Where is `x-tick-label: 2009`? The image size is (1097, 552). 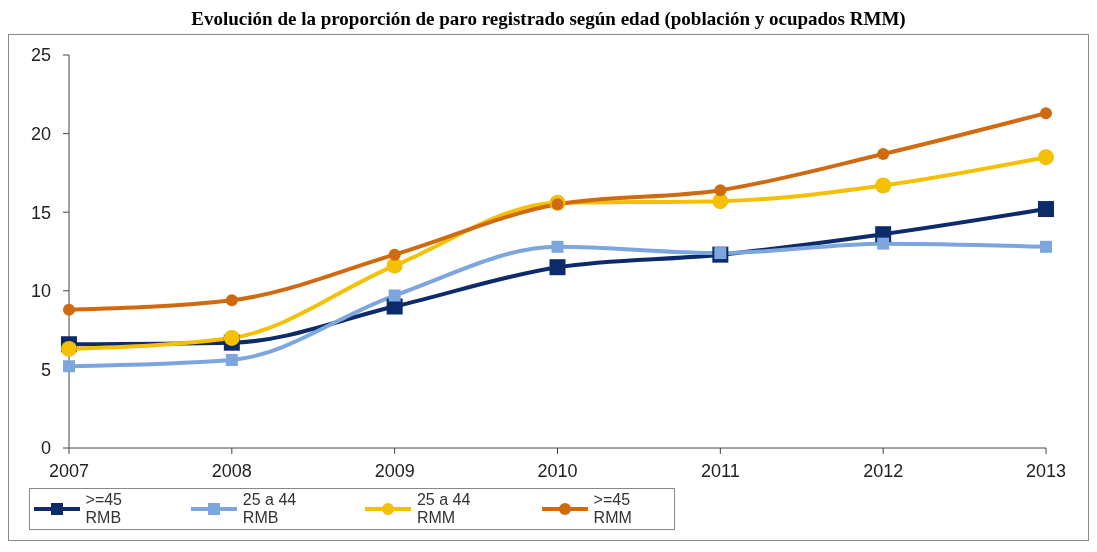
x-tick-label: 2009 is located at coordinates (394, 470).